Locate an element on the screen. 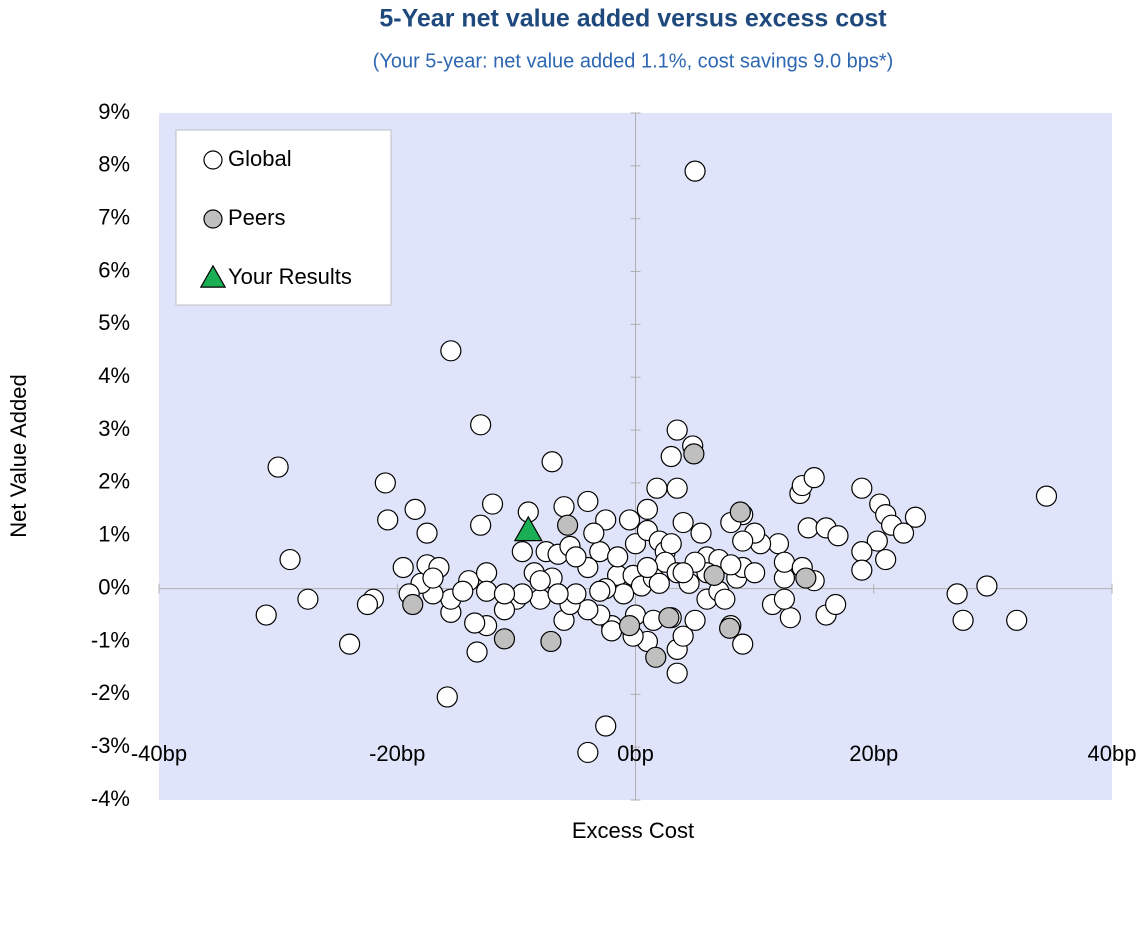 The height and width of the screenshot is (930, 1148). y-tick-label: 1% is located at coordinates (114, 534).